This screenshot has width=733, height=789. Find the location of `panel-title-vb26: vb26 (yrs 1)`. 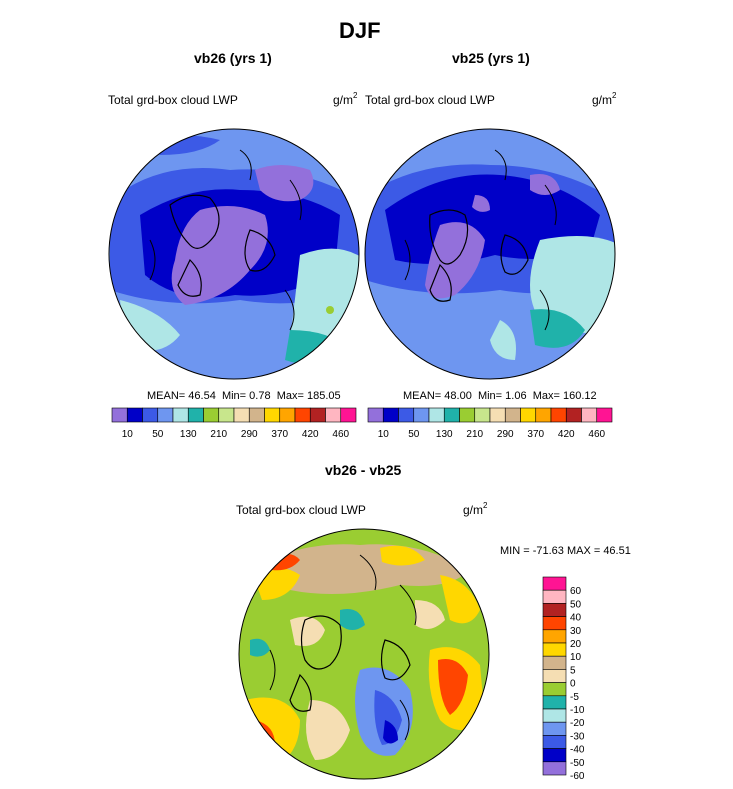

panel-title-vb26: vb26 (yrs 1) is located at coordinates (233, 58).